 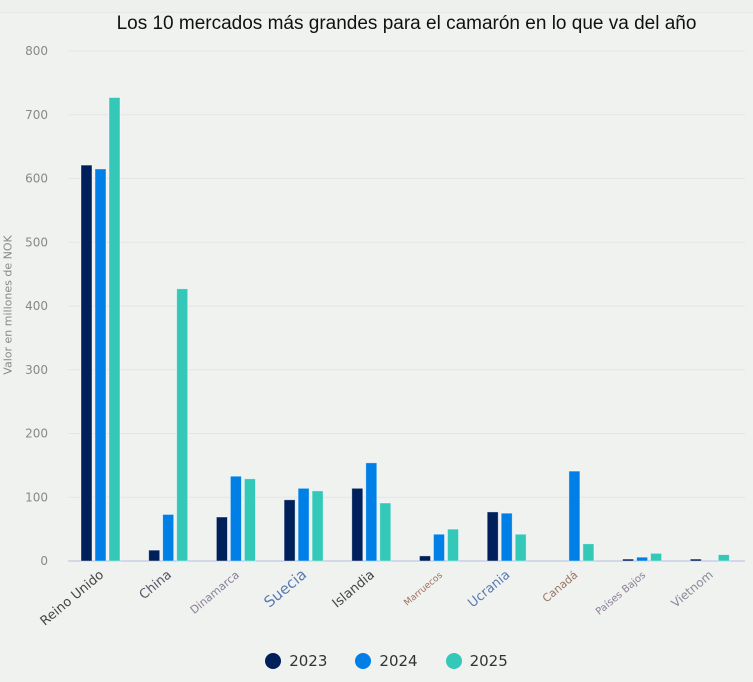 I want to click on bar-2024-china, so click(x=168, y=538).